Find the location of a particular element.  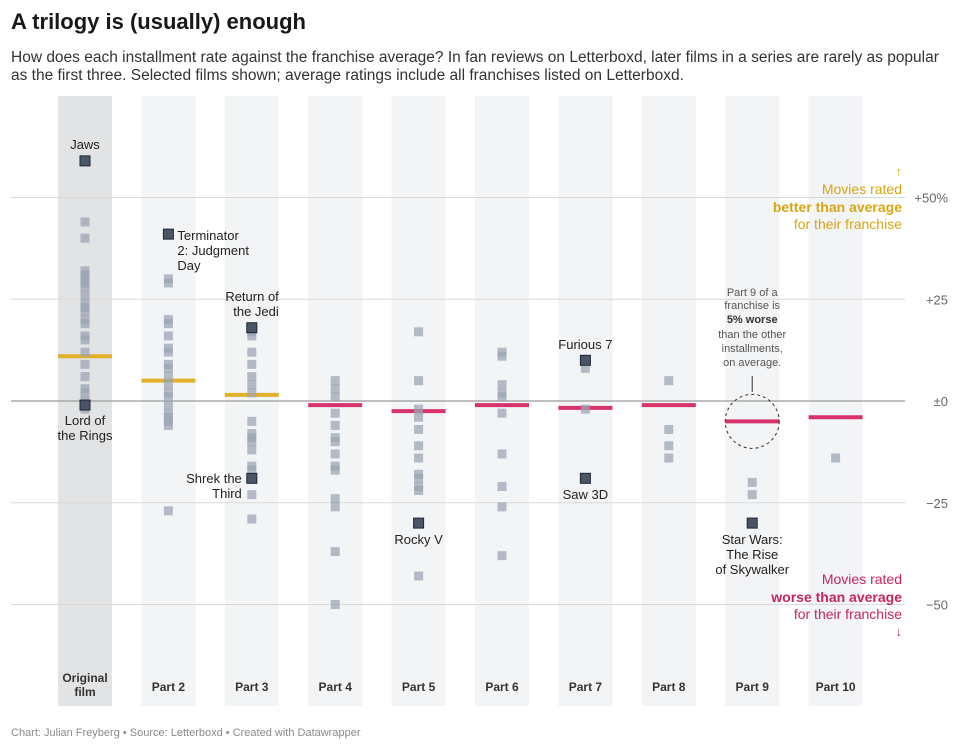

highlight-label: Rocky V is located at coordinates (418, 539).